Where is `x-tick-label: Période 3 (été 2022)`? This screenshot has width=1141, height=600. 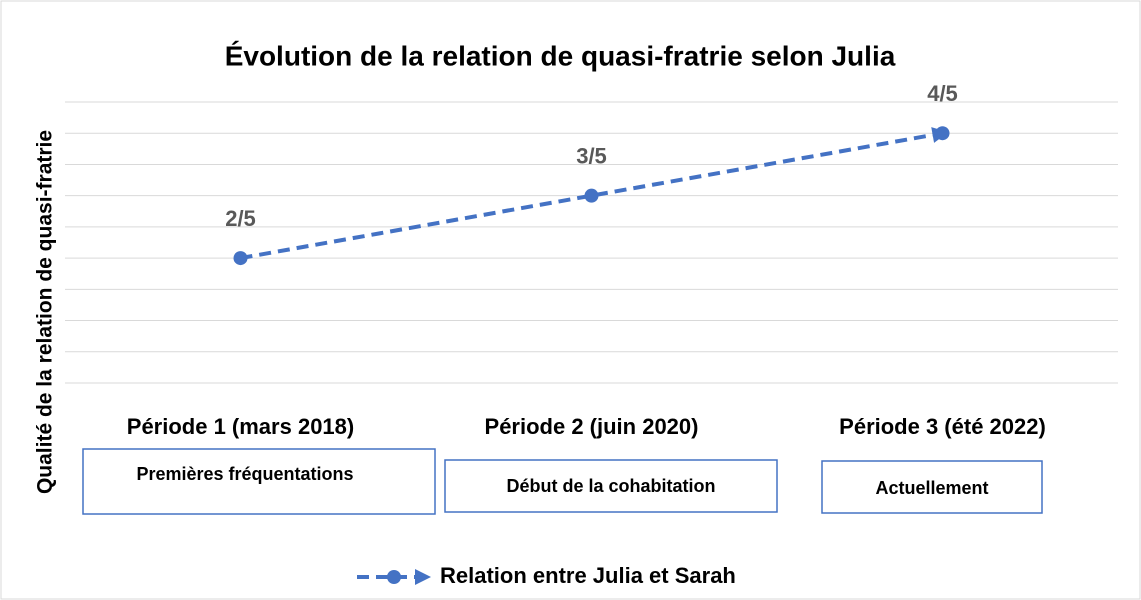 x-tick-label: Période 3 (été 2022) is located at coordinates (942, 426).